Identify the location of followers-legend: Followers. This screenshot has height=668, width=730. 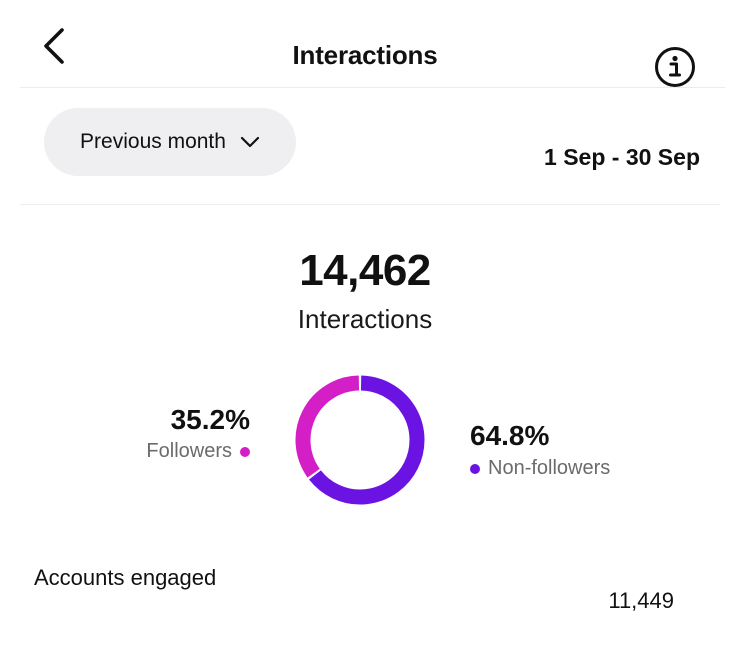
(198, 451).